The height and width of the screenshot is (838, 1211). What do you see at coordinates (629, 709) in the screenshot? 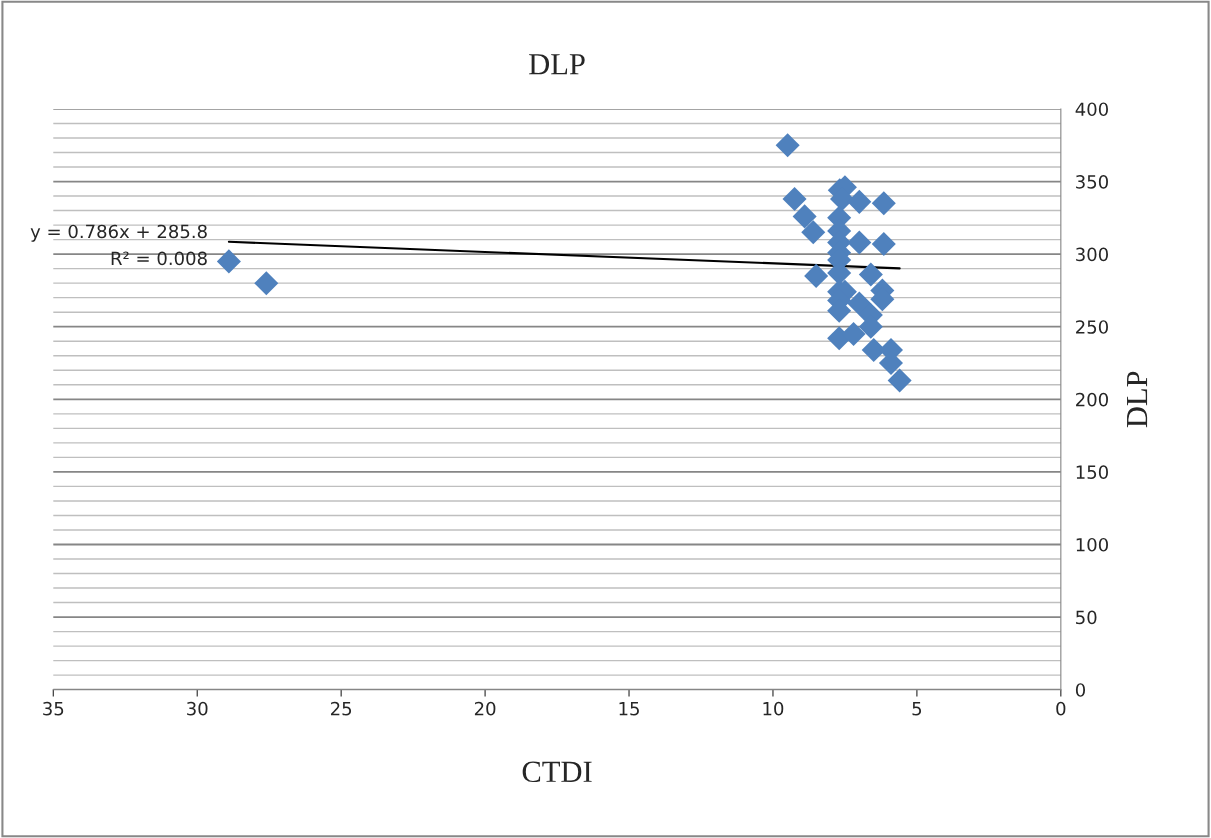
I see `x-tick-label: 15` at bounding box center [629, 709].